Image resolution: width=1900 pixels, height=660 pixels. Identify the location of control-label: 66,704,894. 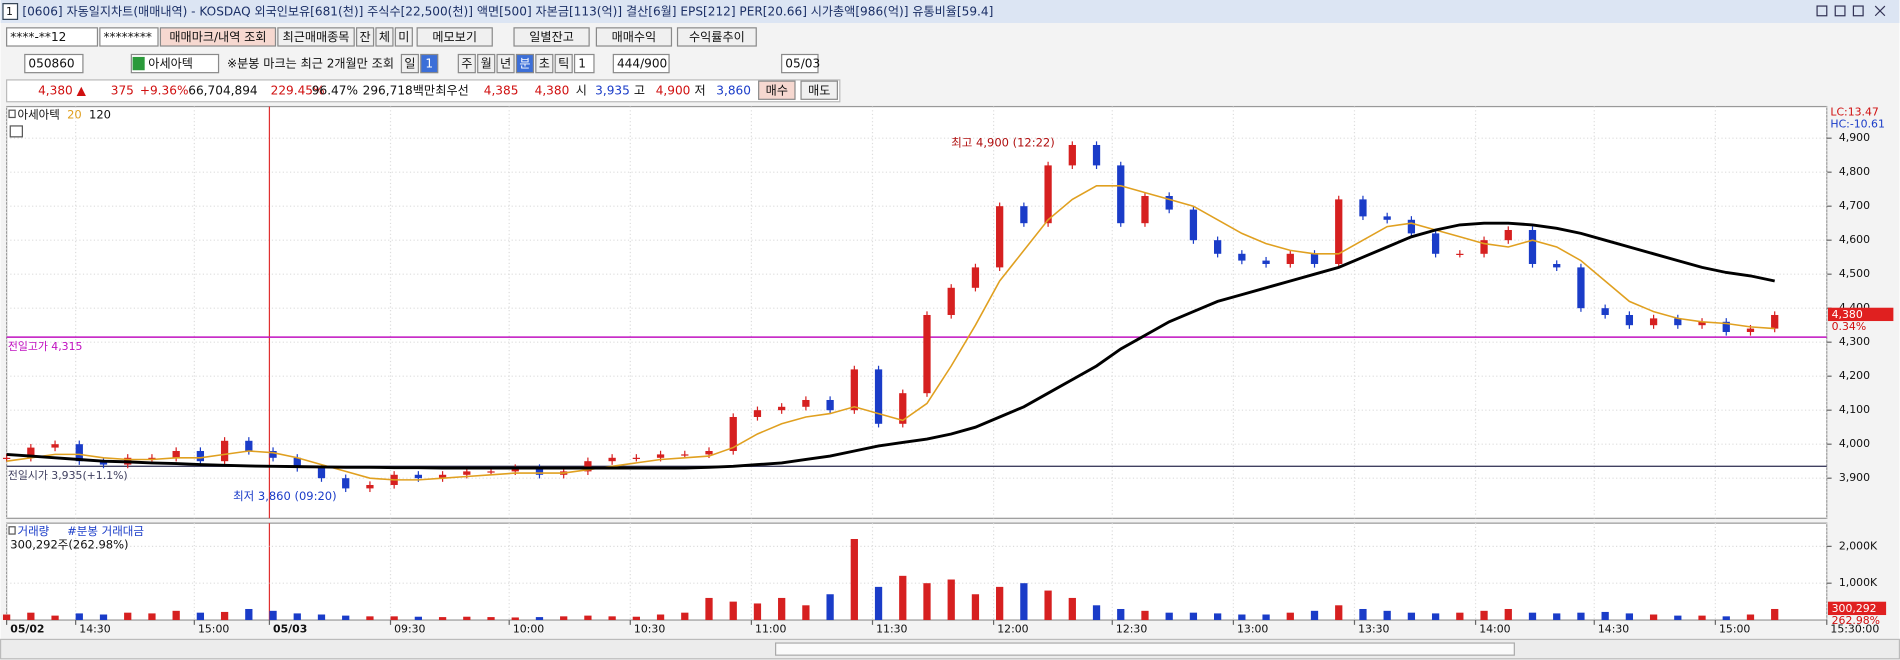
(223, 90).